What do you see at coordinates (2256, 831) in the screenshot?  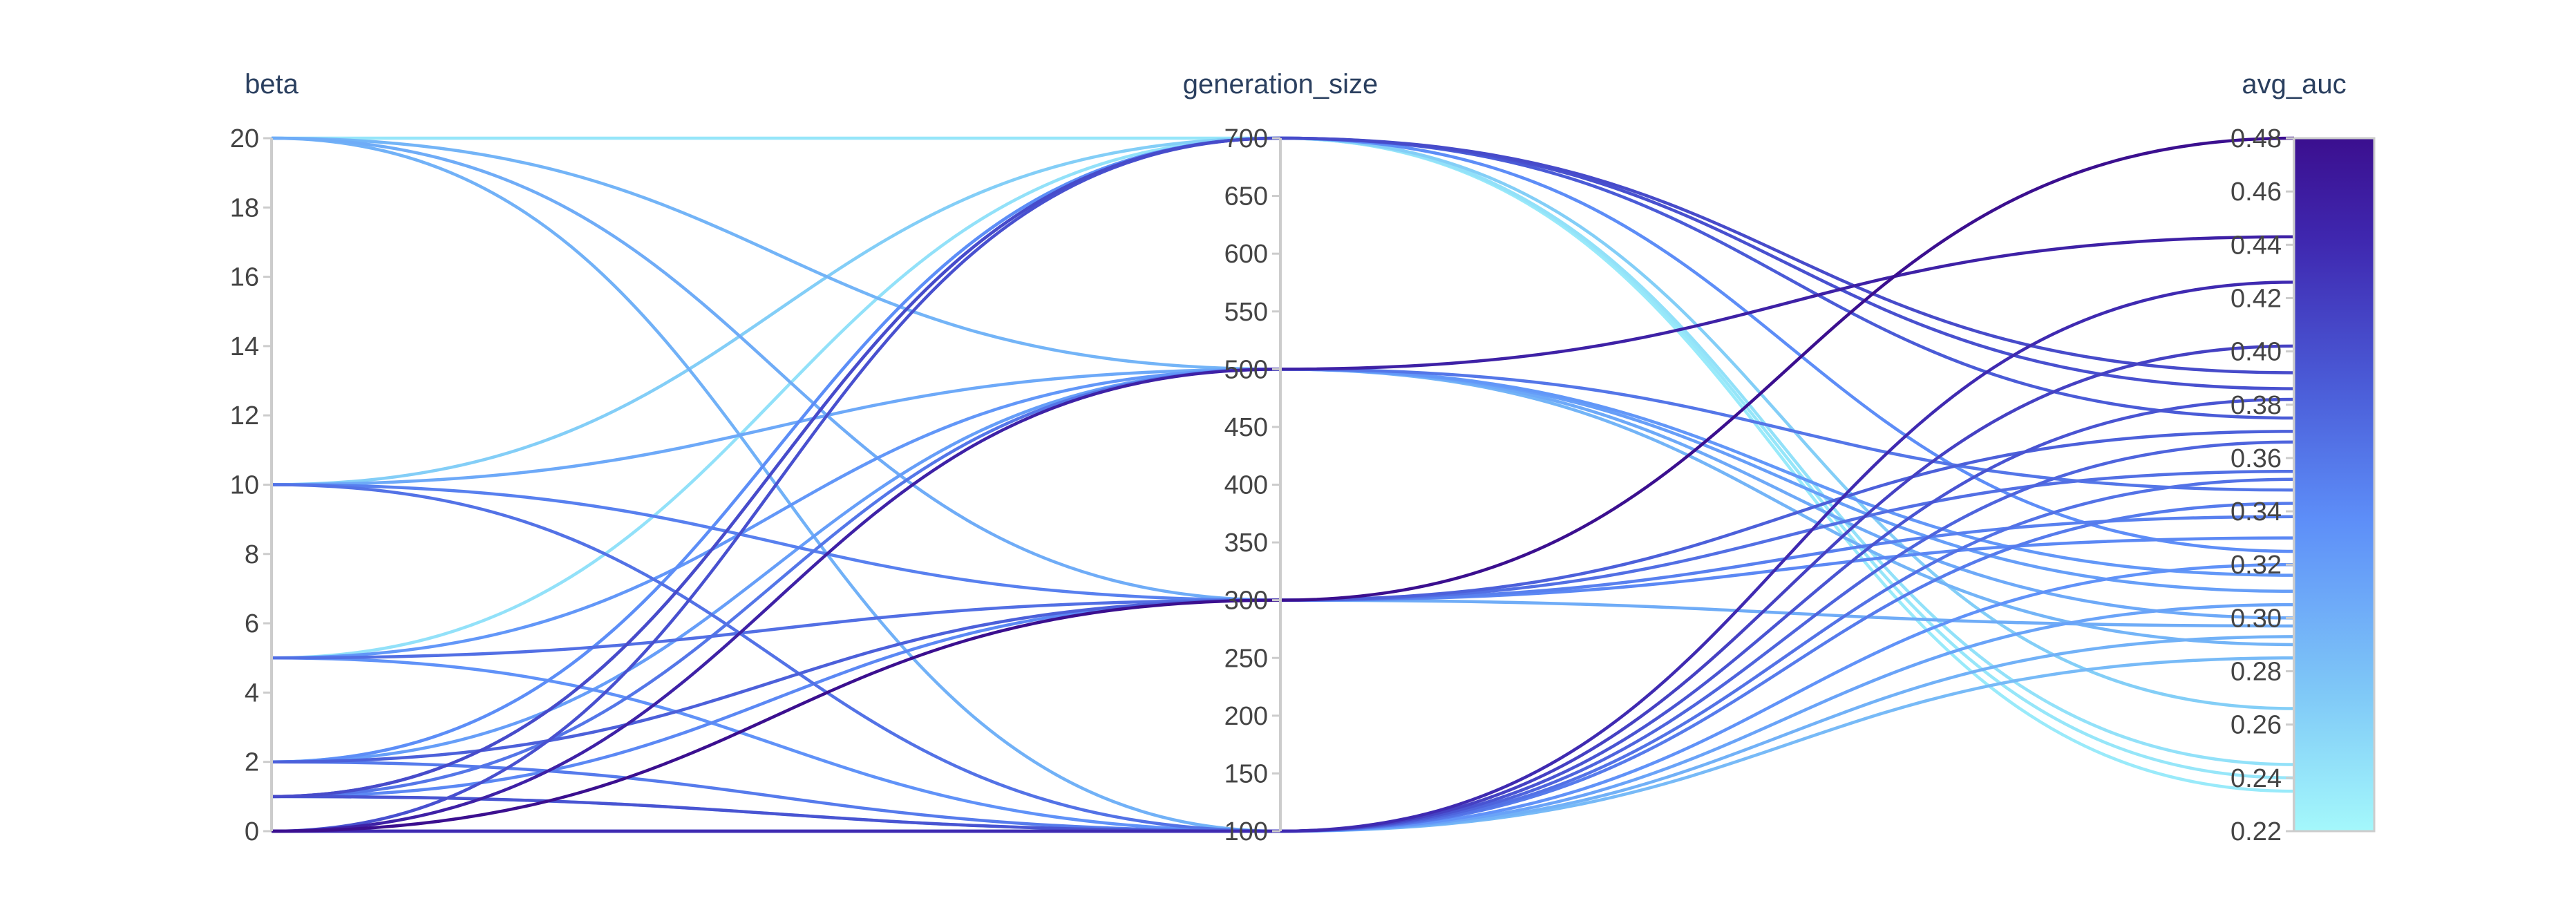 I see `tick-label: 0.22` at bounding box center [2256, 831].